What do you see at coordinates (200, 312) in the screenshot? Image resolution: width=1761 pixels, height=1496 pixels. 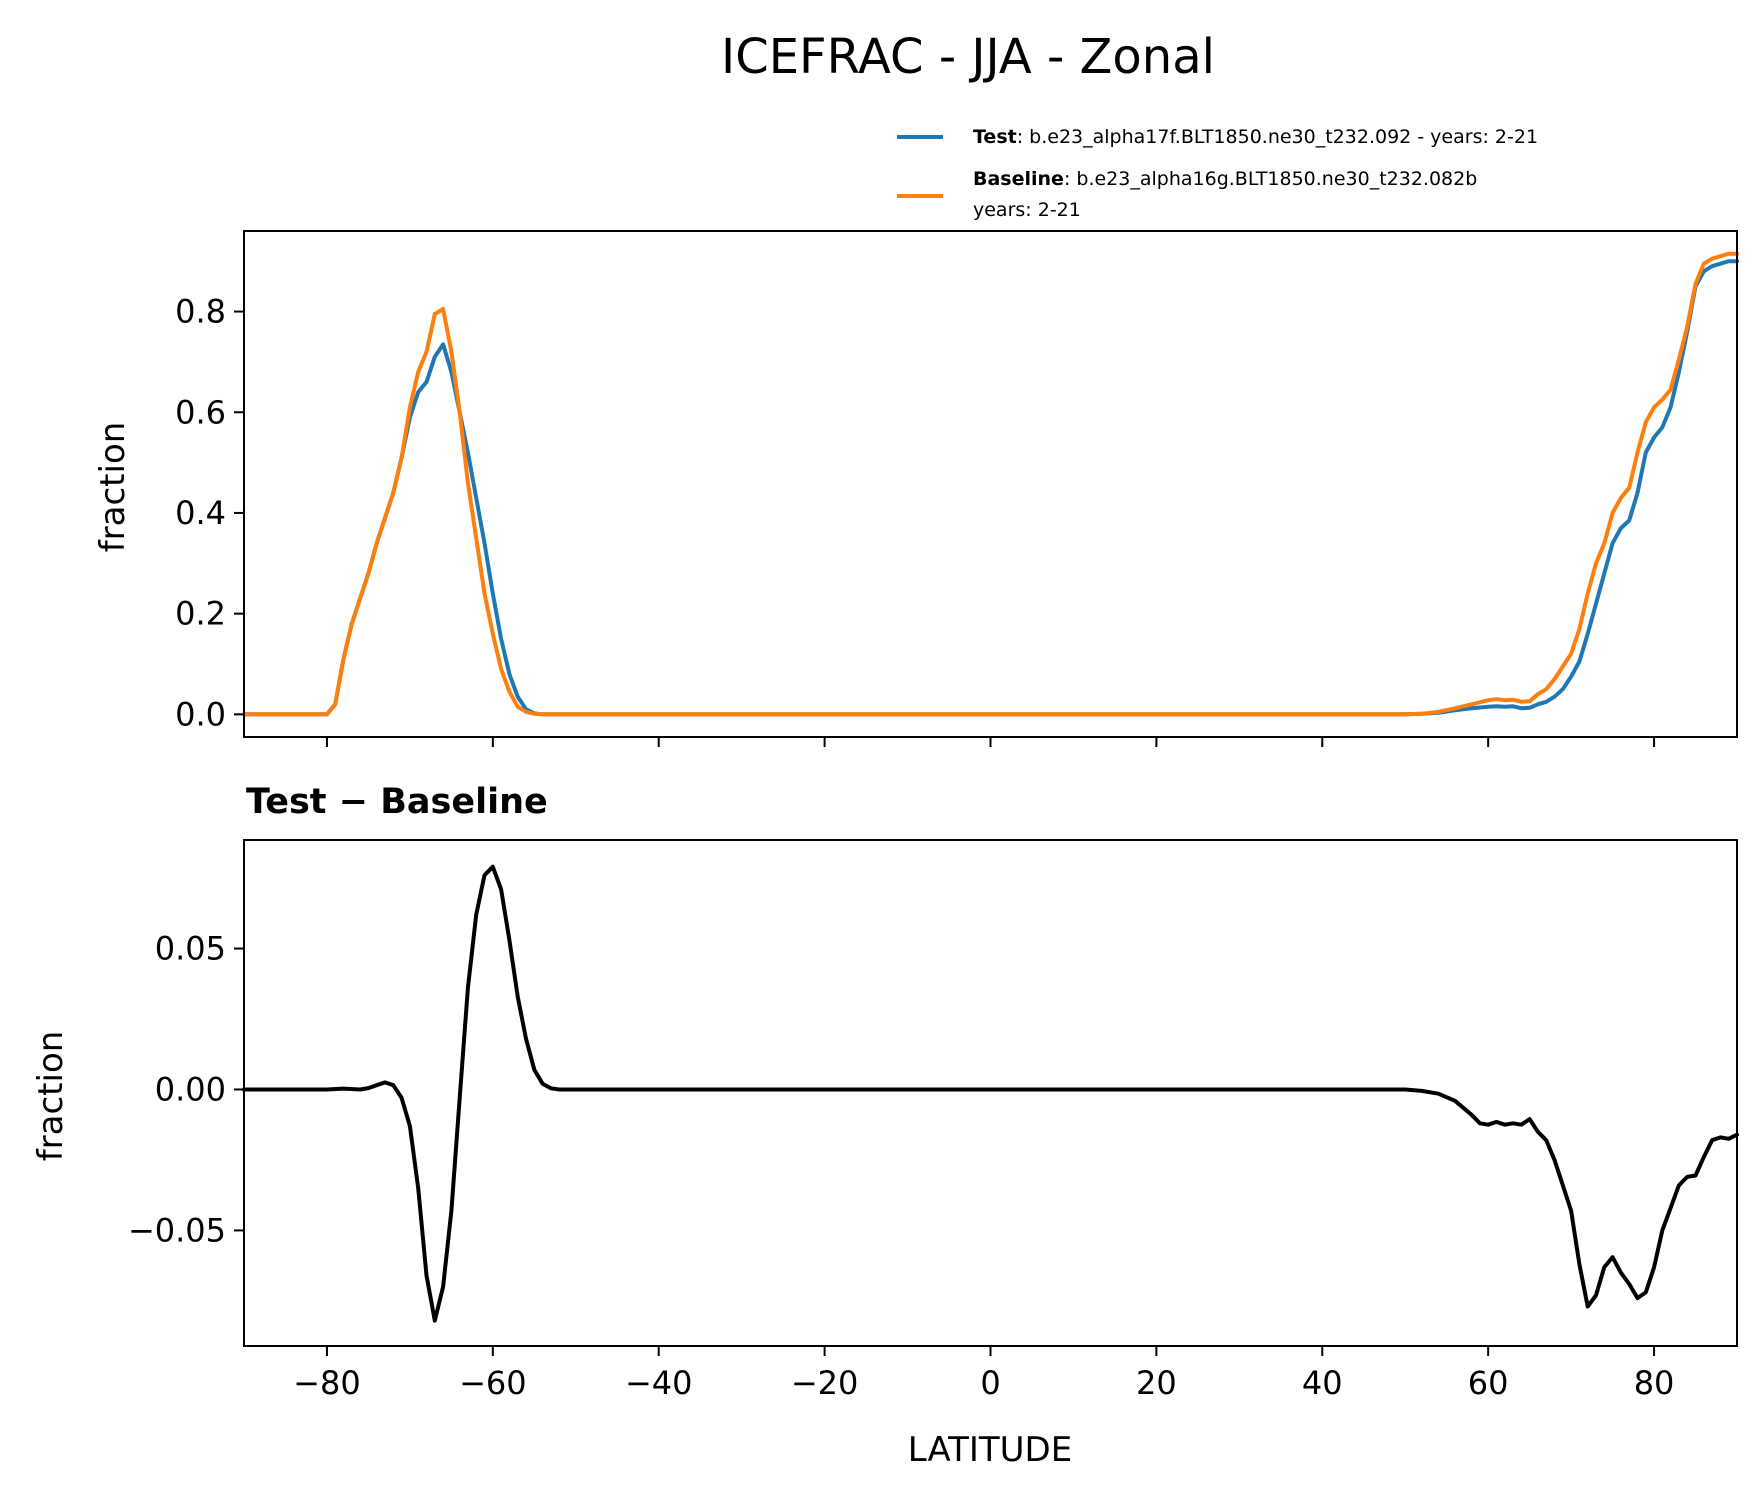 I see `top-y-tick-label: 0.8` at bounding box center [200, 312].